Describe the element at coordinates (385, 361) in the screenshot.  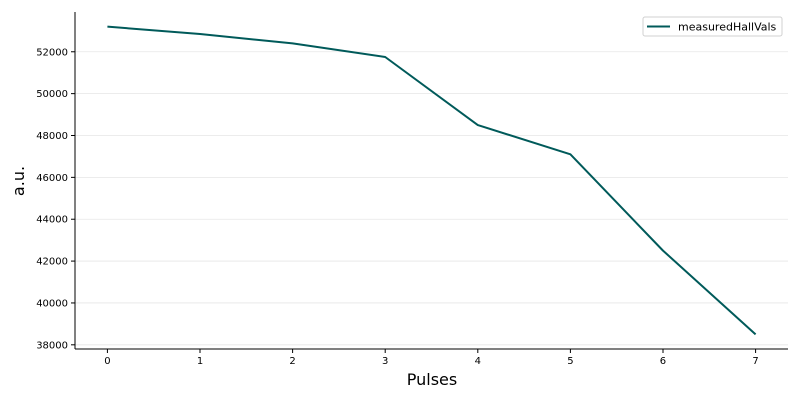
I see `x-tick-label: 3` at that location.